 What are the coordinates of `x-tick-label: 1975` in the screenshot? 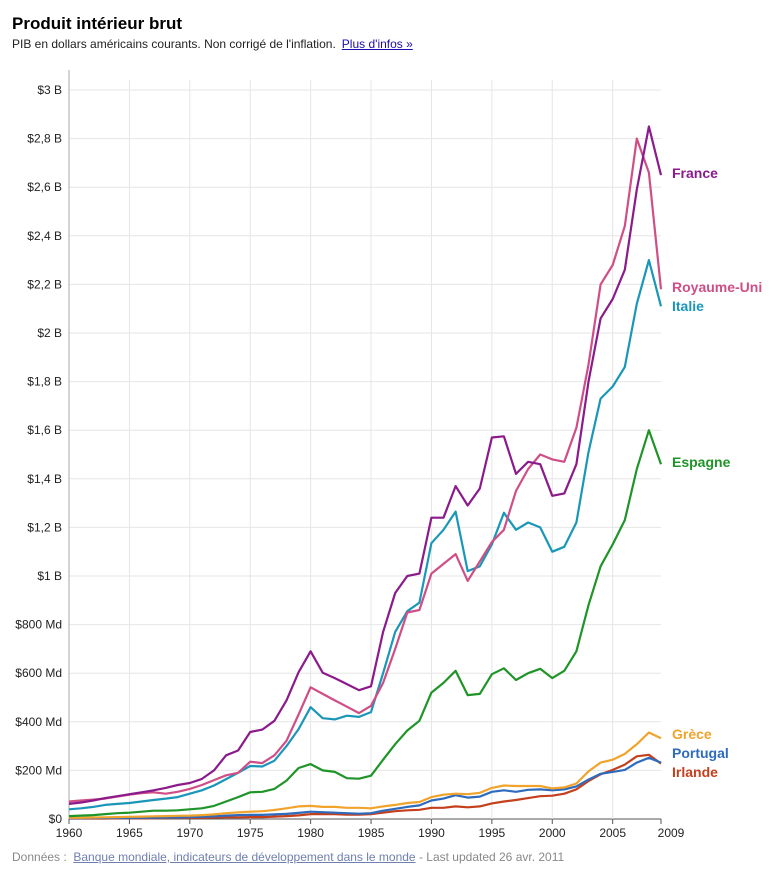 It's located at (250, 833).